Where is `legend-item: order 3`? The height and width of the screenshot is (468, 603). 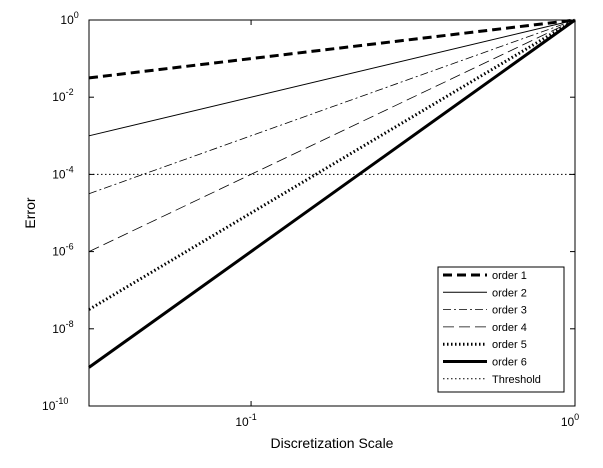
legend-item: order 3 is located at coordinates (485, 311).